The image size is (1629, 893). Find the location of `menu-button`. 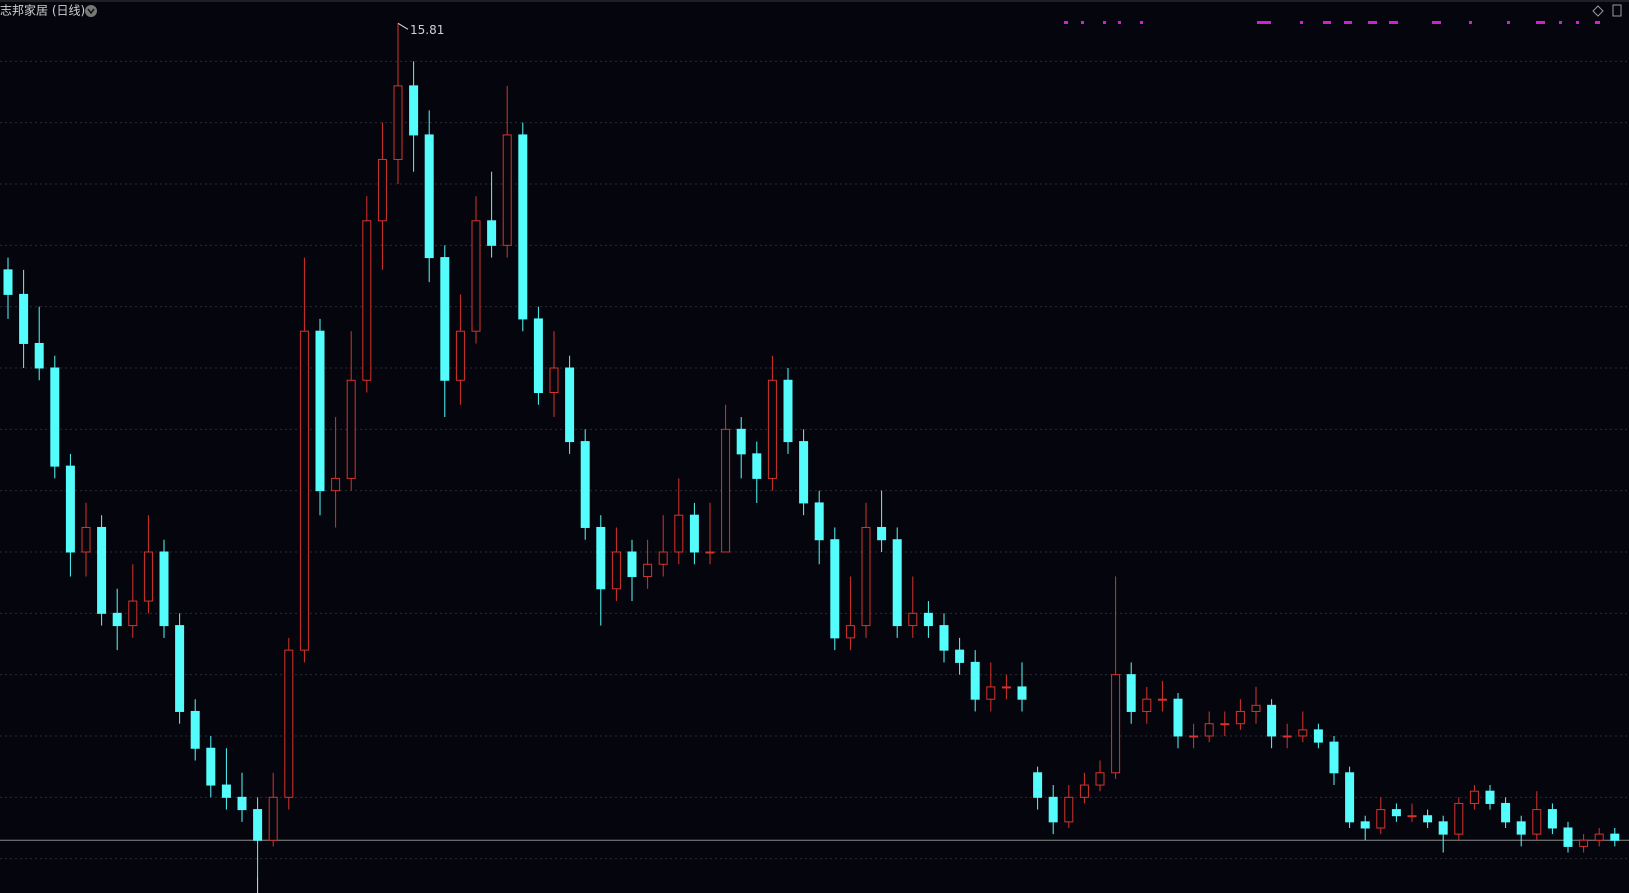

menu-button is located at coordinates (91, 11).